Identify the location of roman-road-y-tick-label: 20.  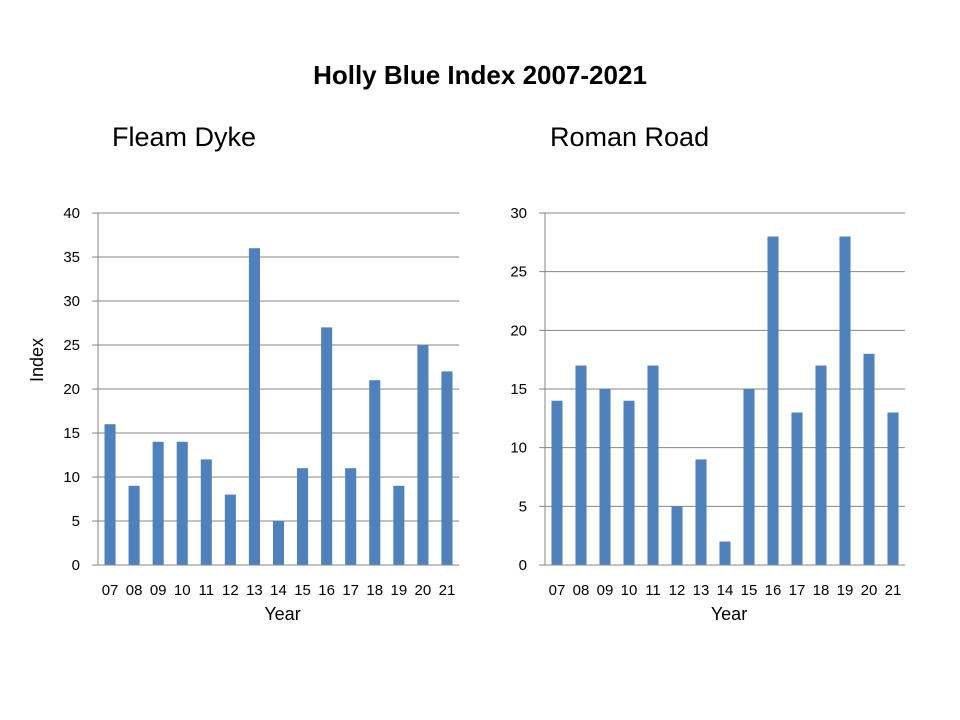
(518, 330).